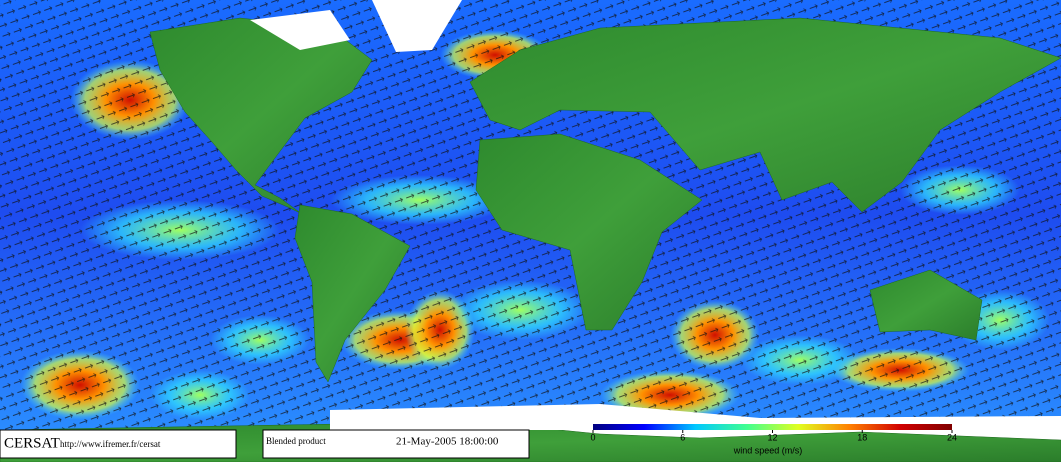  Describe the element at coordinates (589, 232) in the screenshot. I see `africa` at that location.